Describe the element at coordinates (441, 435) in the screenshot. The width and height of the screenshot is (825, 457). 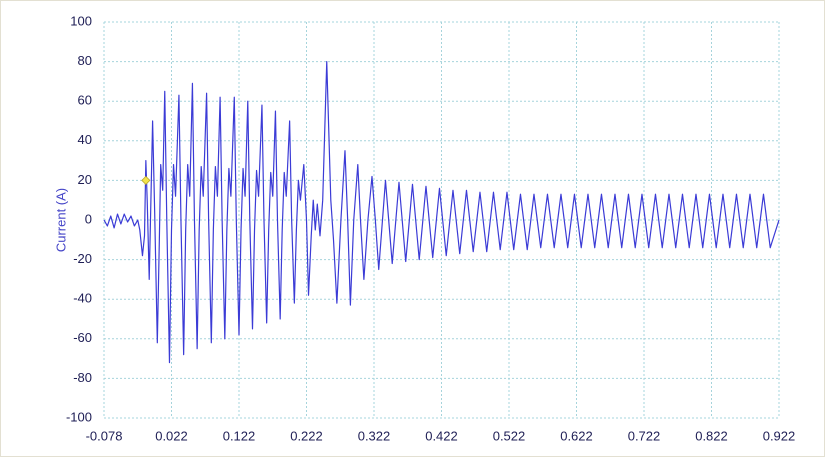
I see `x-tick-label: 0.422` at that location.